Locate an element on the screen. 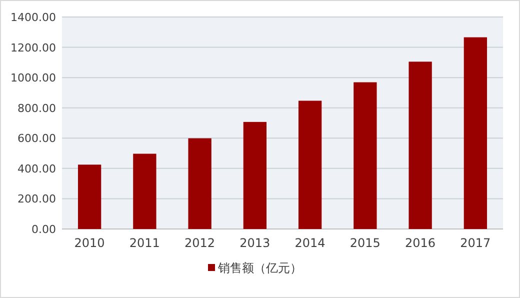 The height and width of the screenshot is (298, 520). y-tick-label: 400.00 is located at coordinates (37, 169).